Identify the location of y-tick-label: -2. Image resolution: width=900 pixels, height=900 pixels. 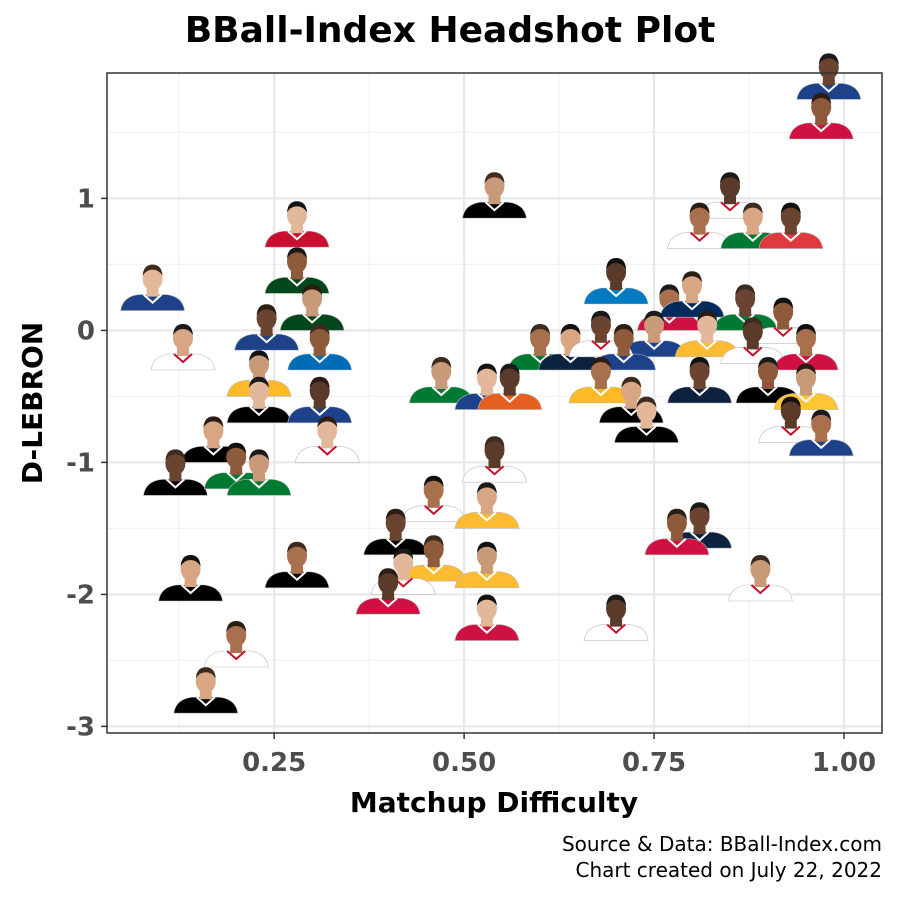
(80, 595).